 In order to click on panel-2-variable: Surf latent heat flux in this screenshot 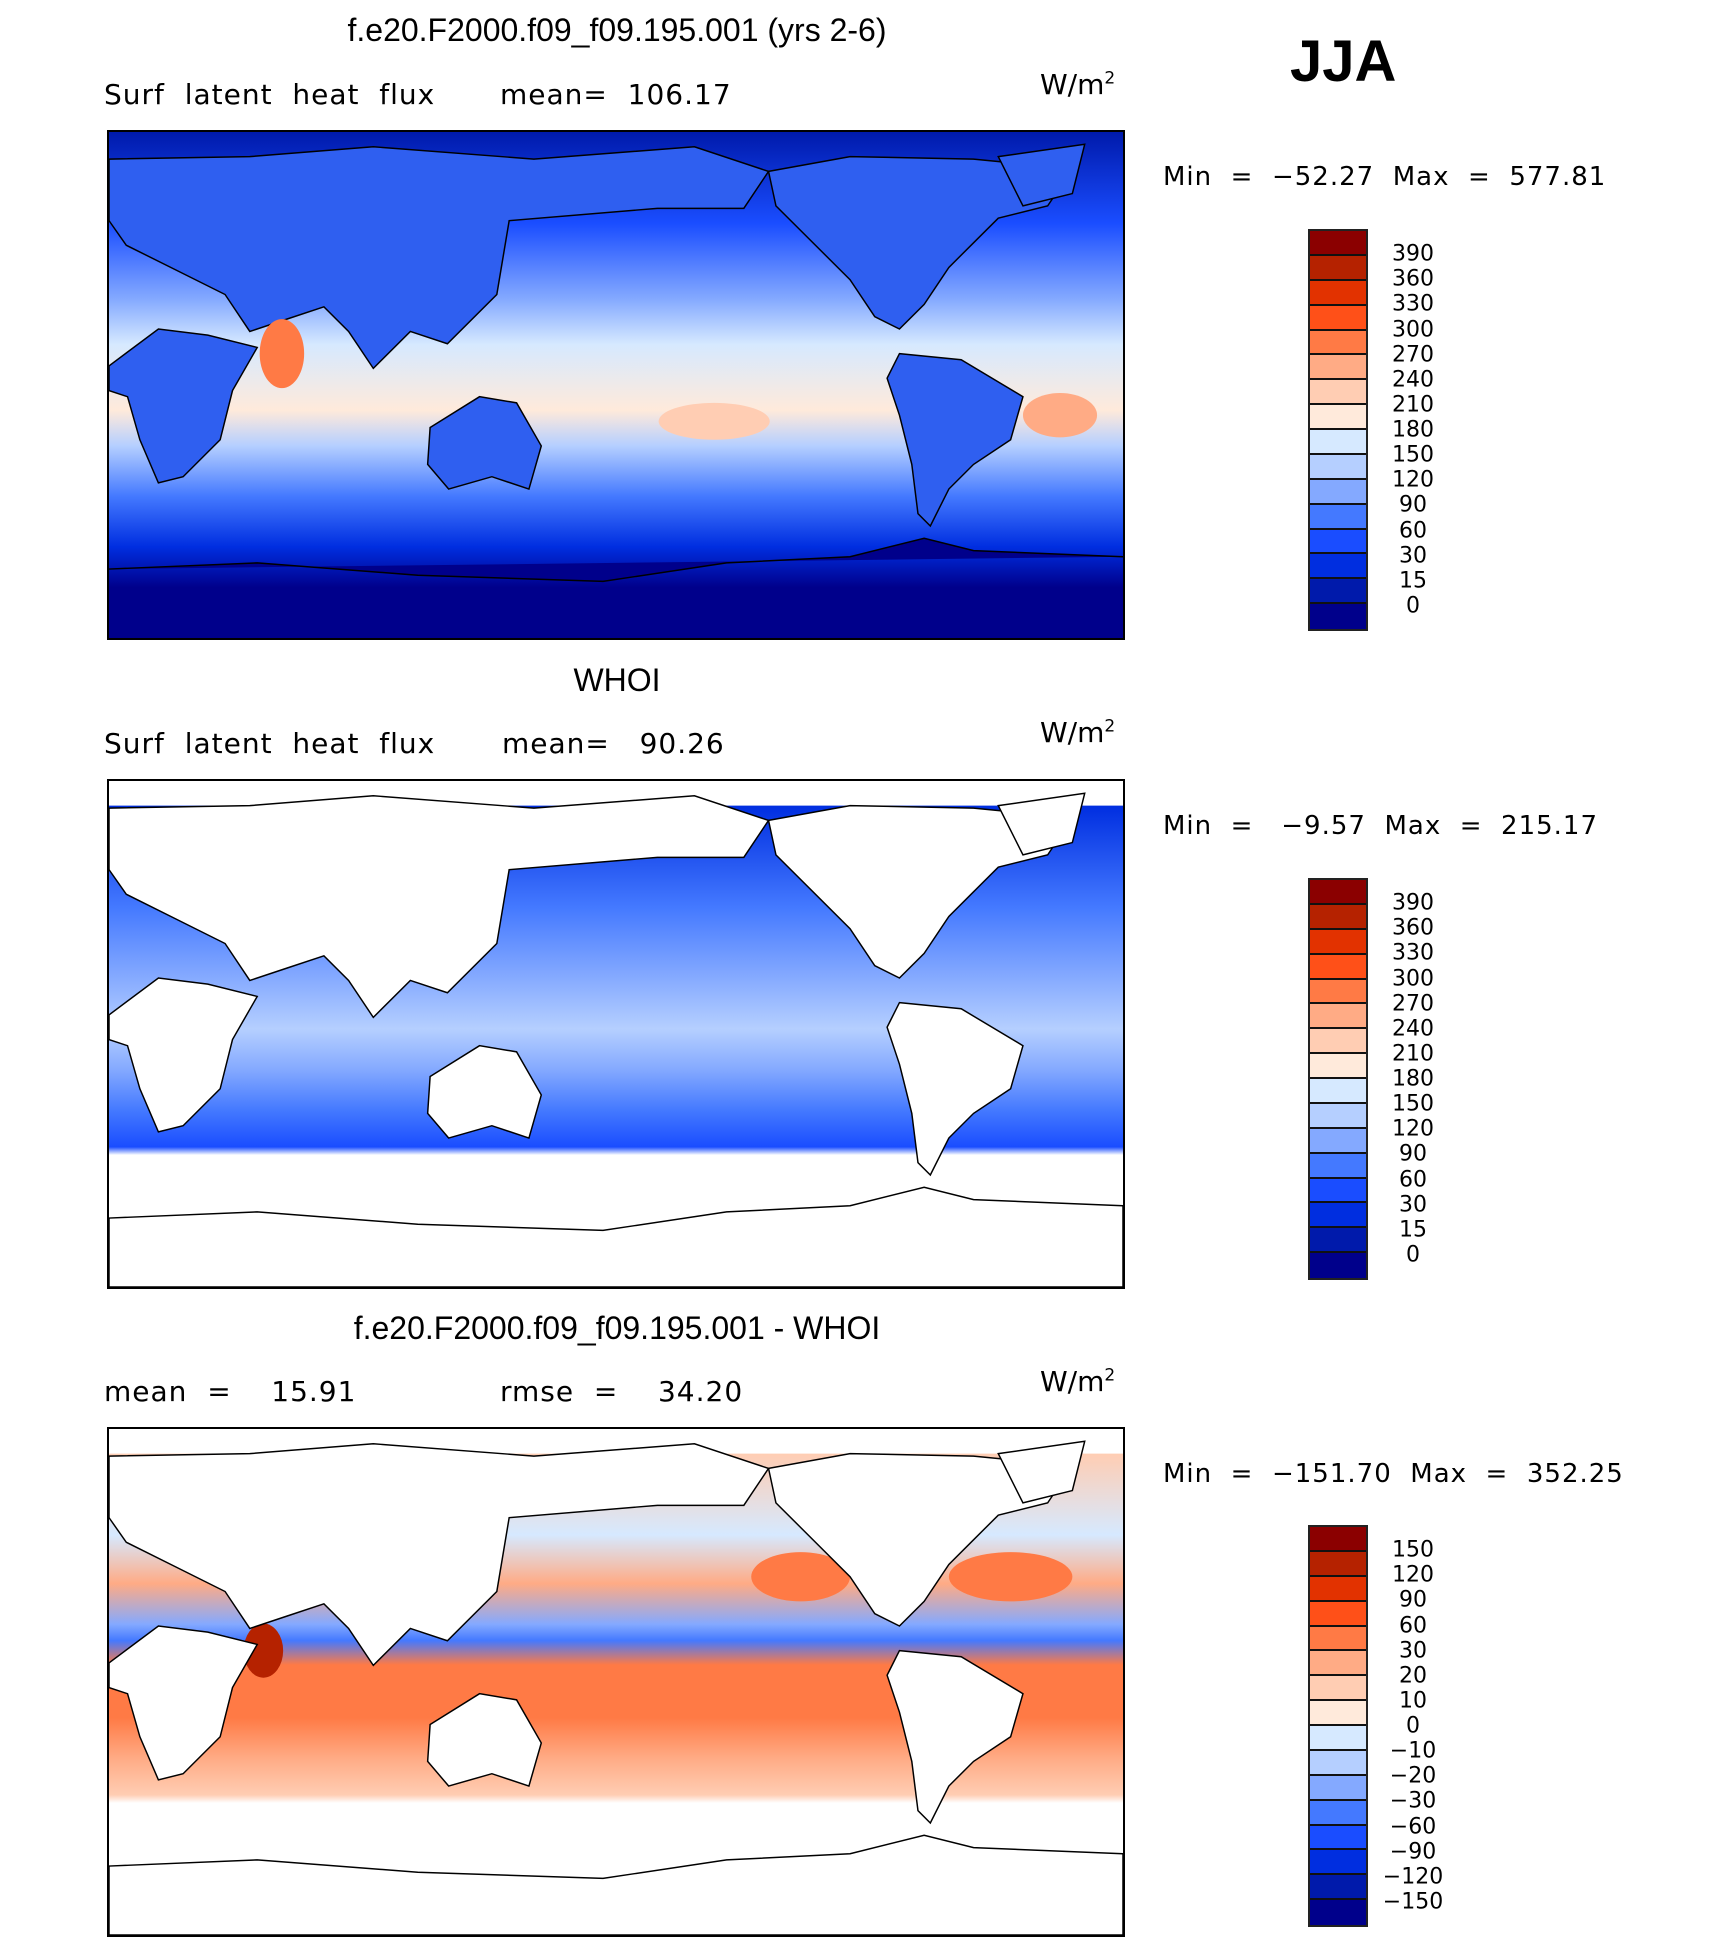, I will do `click(270, 743)`.